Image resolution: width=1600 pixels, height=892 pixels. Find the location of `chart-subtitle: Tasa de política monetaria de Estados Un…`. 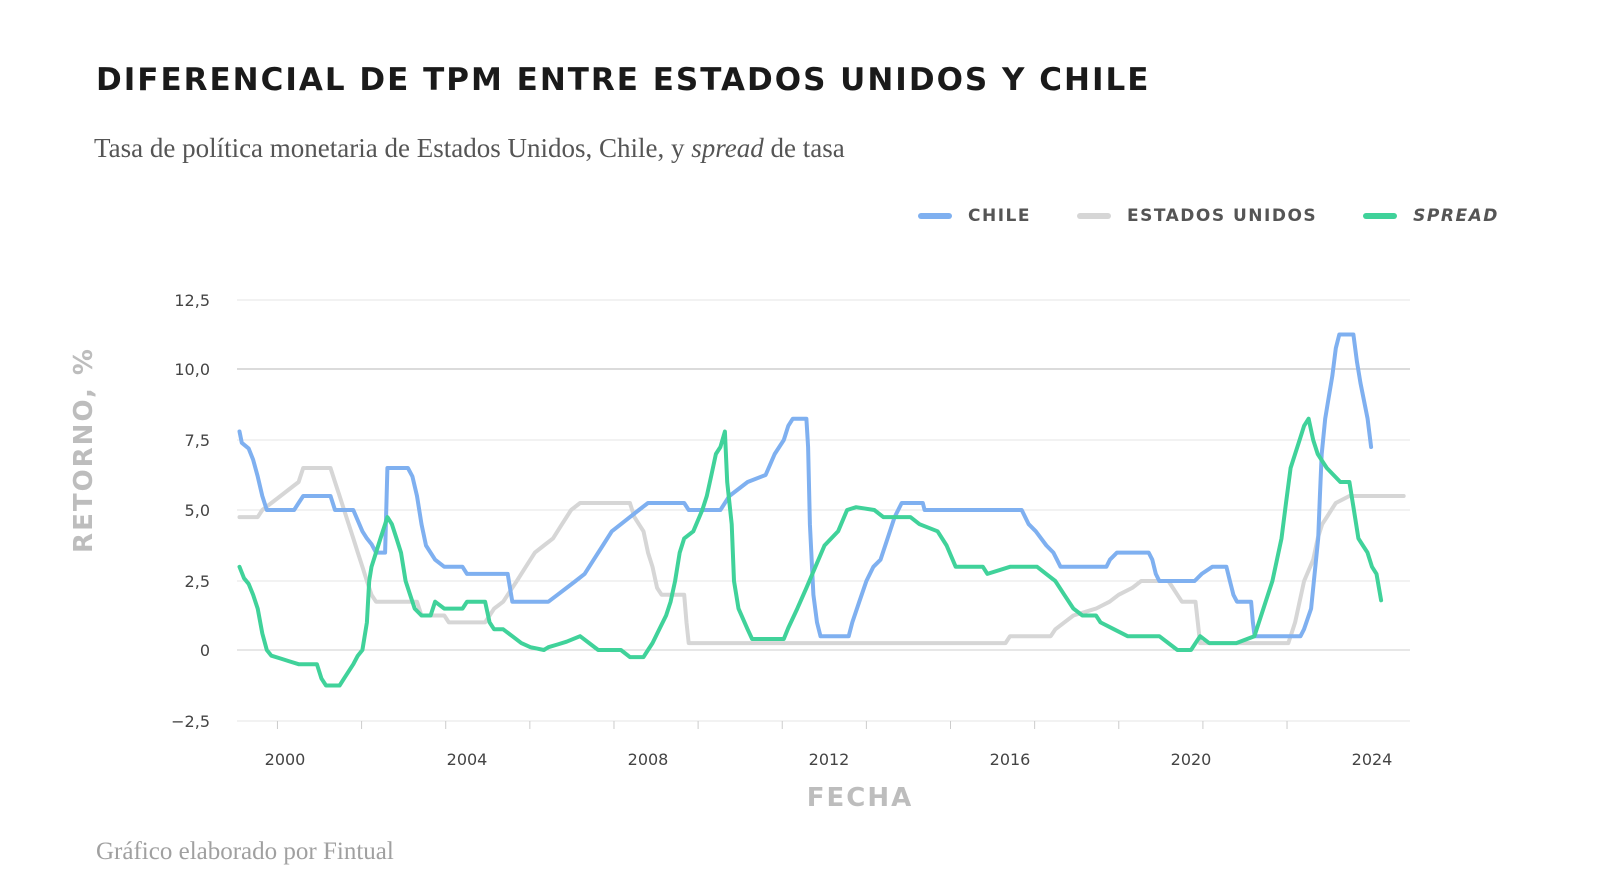

chart-subtitle: Tasa de política monetaria de Estados Un… is located at coordinates (469, 148).